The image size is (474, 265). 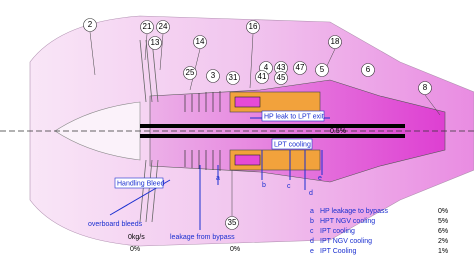 I want to click on fan-blades, so click(x=149, y=131).